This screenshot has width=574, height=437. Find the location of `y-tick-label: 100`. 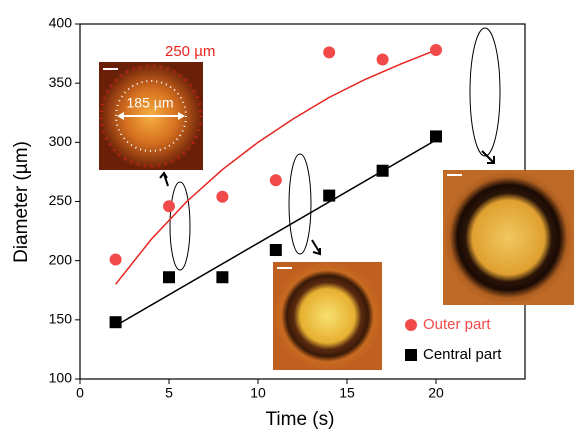

y-tick-label: 100 is located at coordinates (61, 378).